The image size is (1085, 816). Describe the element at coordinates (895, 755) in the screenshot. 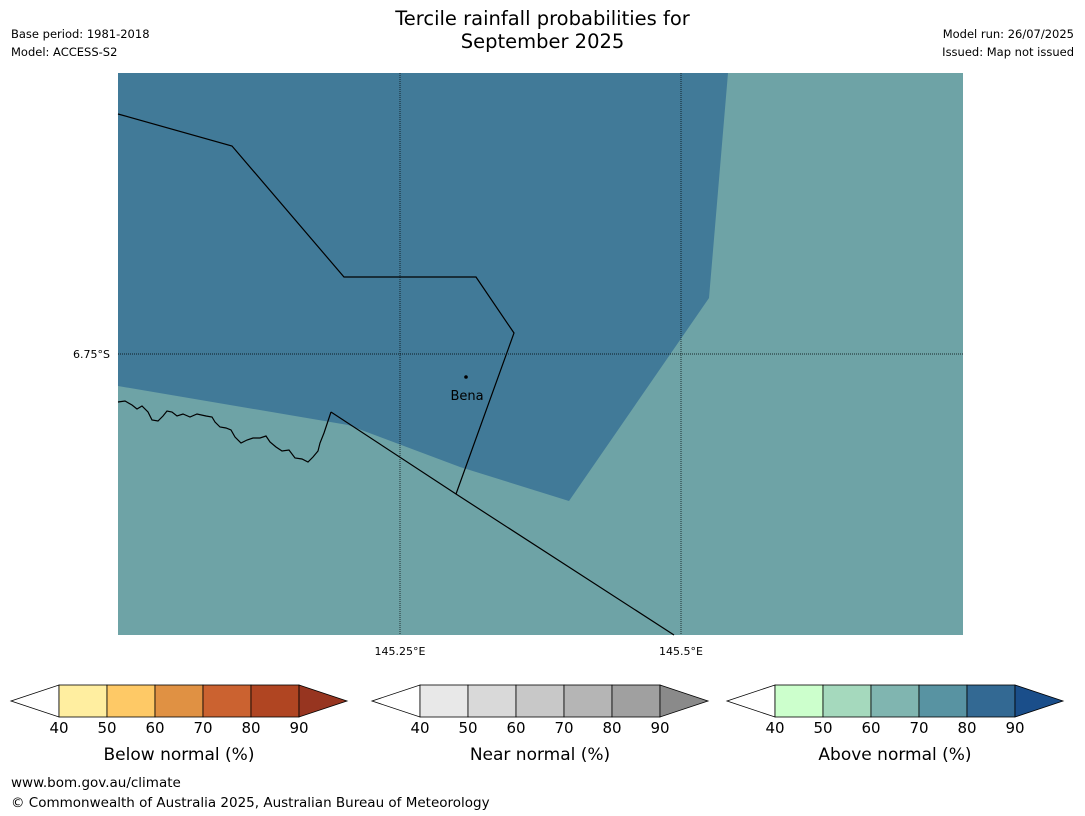

I see `legend-above-normal-label: Above normal (%)` at that location.